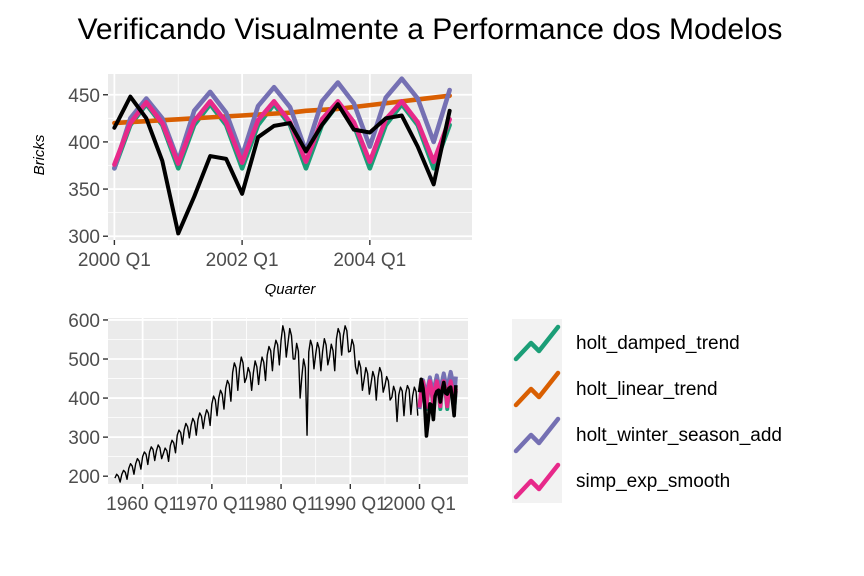  I want to click on y-axis-title: Bricks, so click(39, 154).